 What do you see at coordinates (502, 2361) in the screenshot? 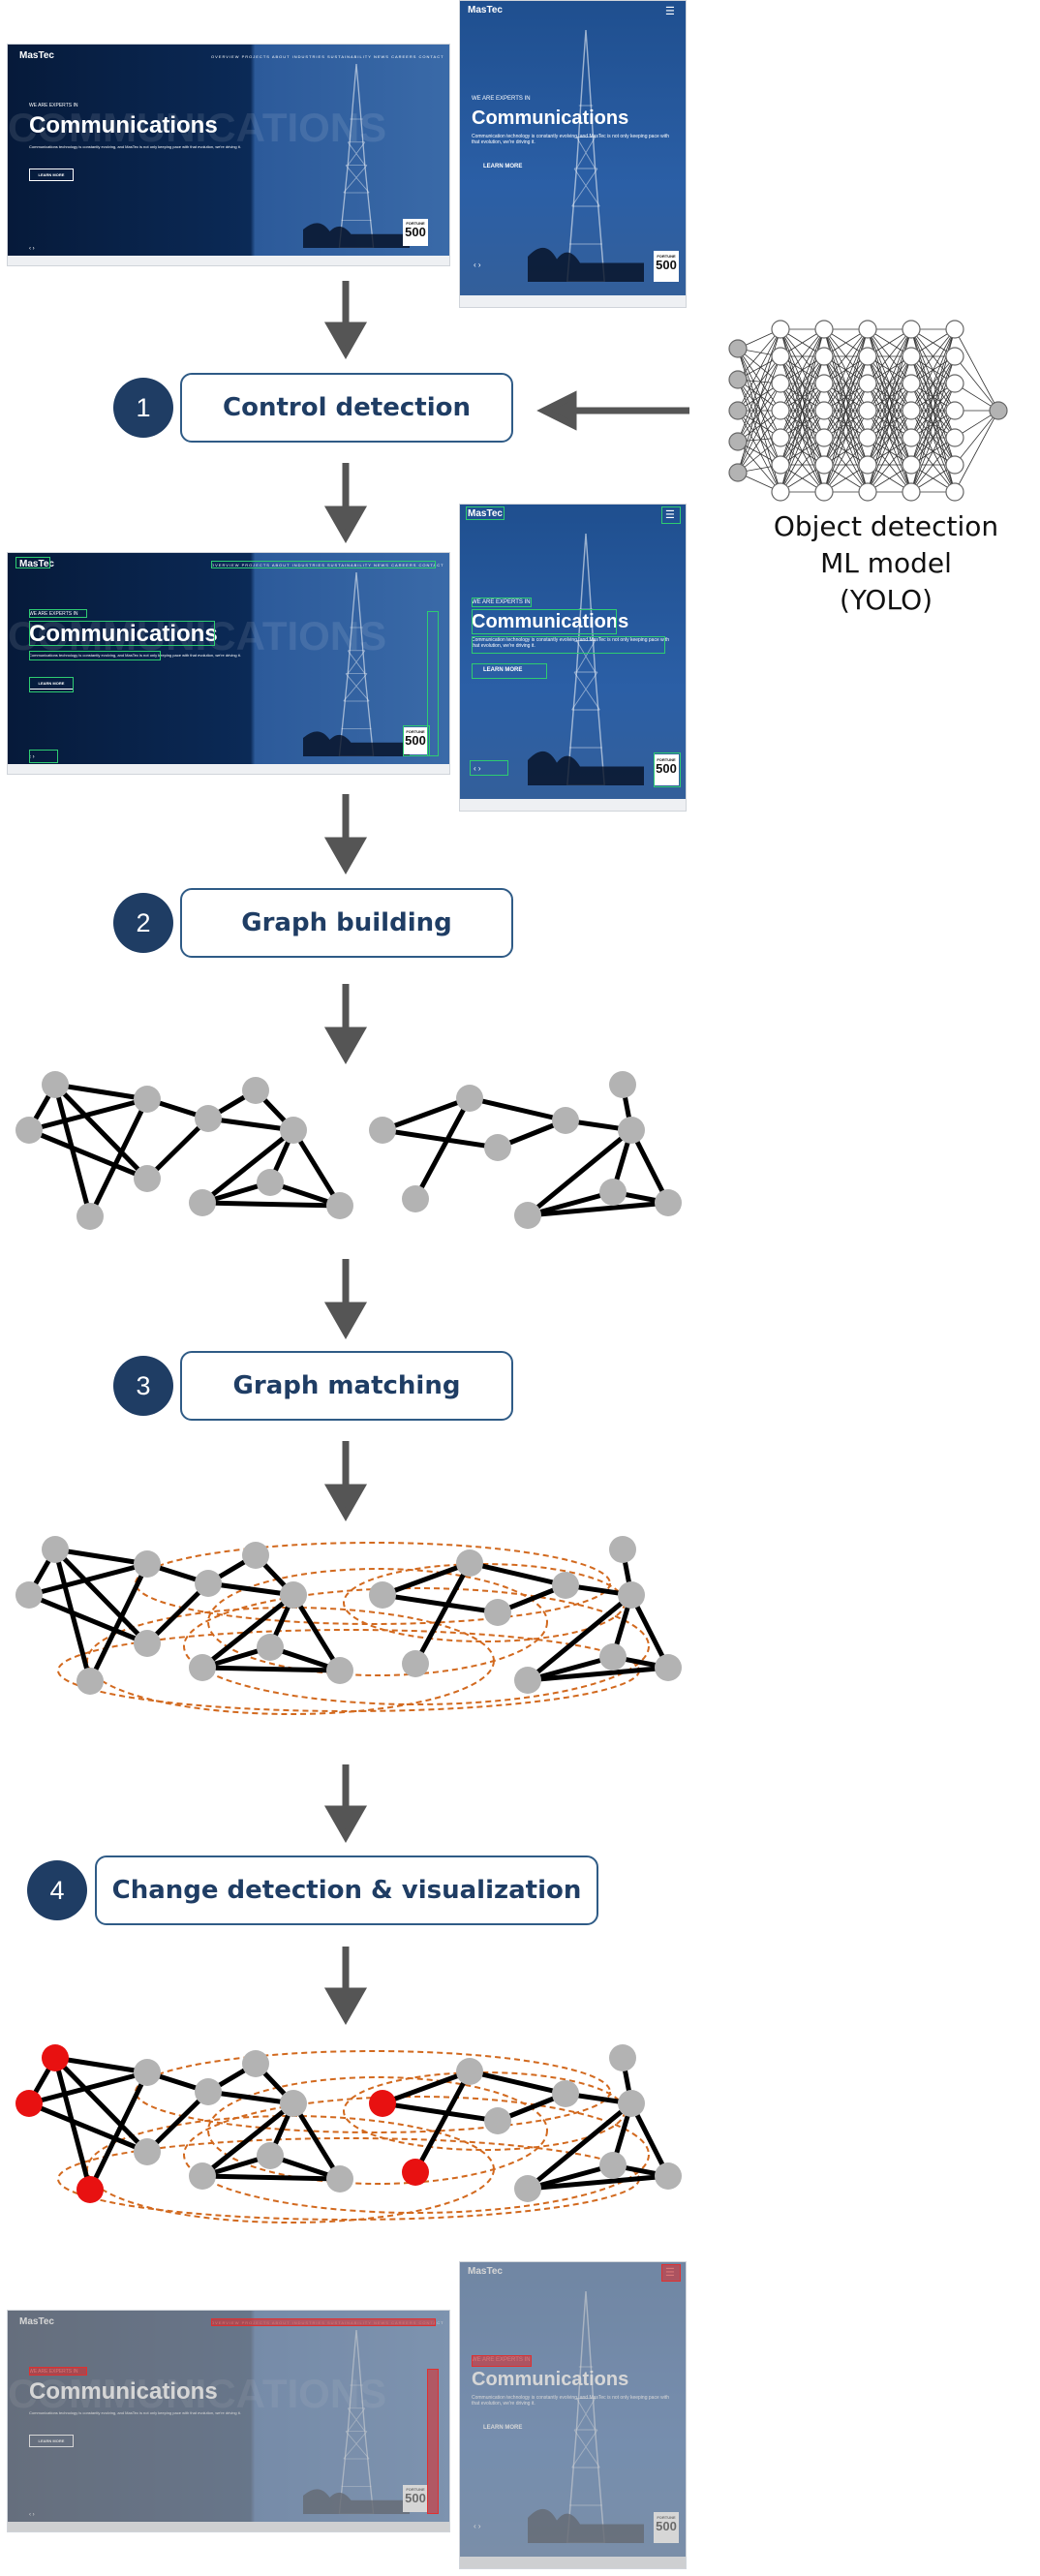
I see `change-highlight` at bounding box center [502, 2361].